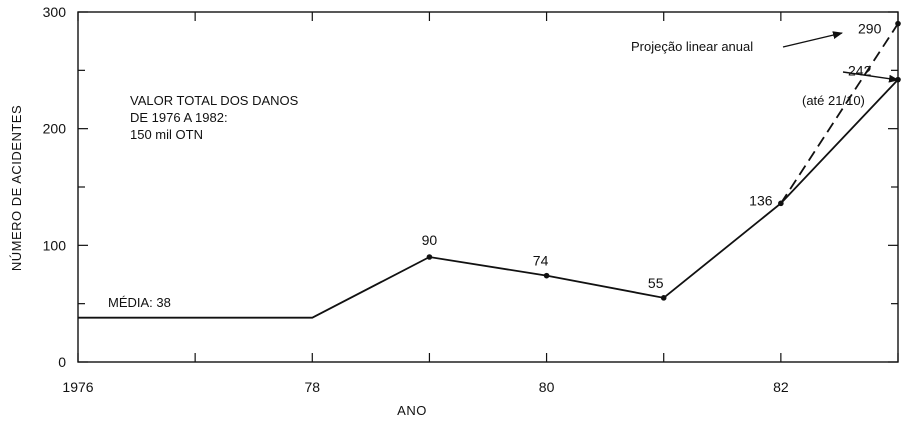 The width and height of the screenshot is (902, 422). What do you see at coordinates (839, 113) in the screenshot?
I see `projection-line` at bounding box center [839, 113].